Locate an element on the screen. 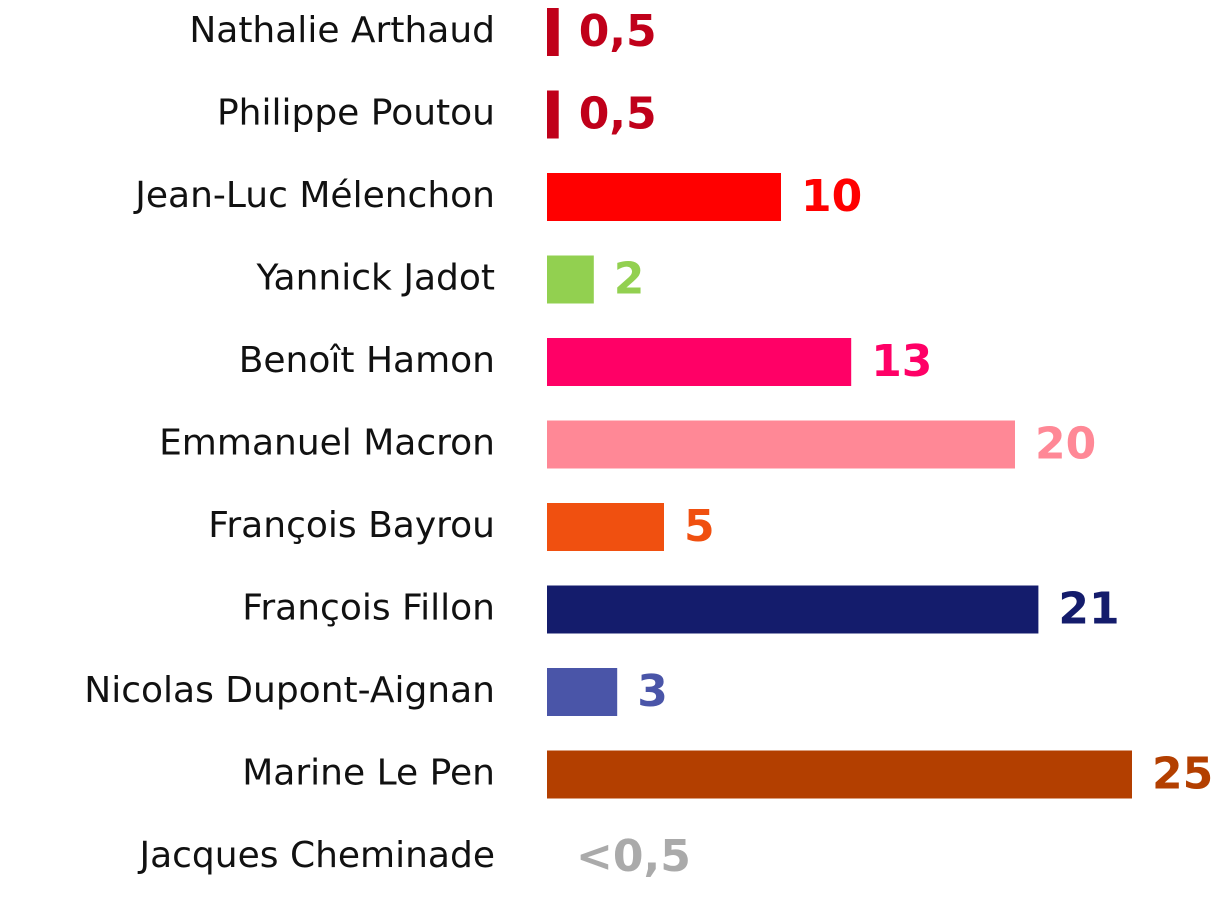 This screenshot has width=1229, height=898. category-label: François Bayrou is located at coordinates (351, 525).